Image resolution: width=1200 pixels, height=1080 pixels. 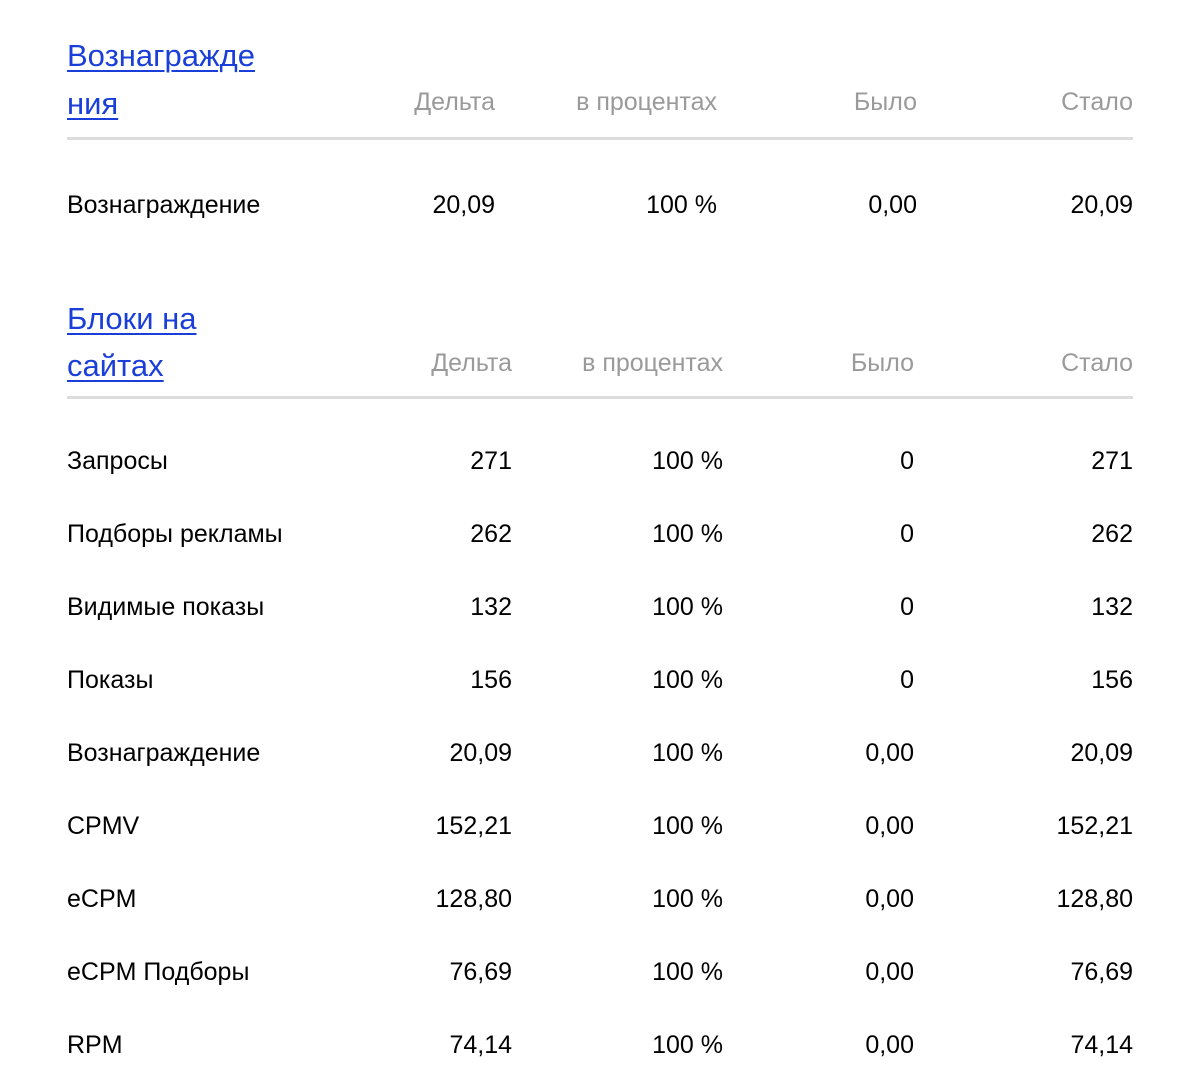 What do you see at coordinates (103, 826) in the screenshot?
I see `row-label: CPMV` at bounding box center [103, 826].